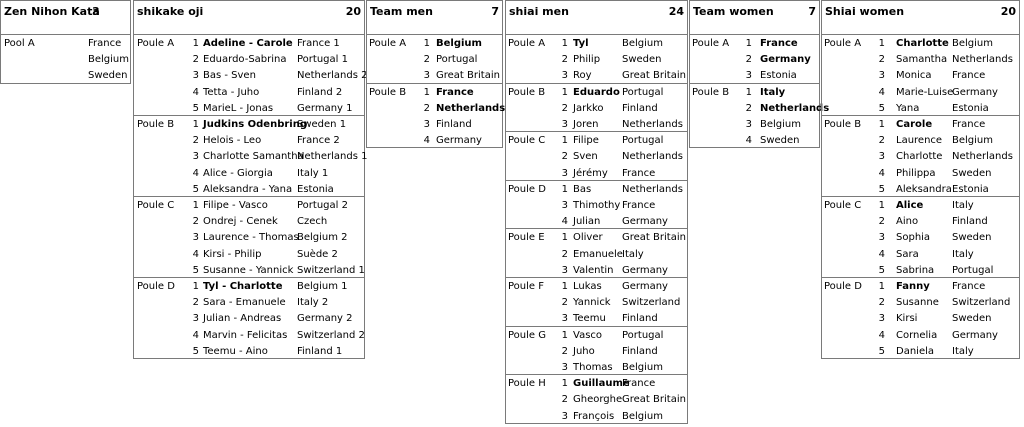 Image resolution: width=1024 pixels, height=427 pixels. What do you see at coordinates (587, 60) in the screenshot?
I see `competitor: Philip` at bounding box center [587, 60].